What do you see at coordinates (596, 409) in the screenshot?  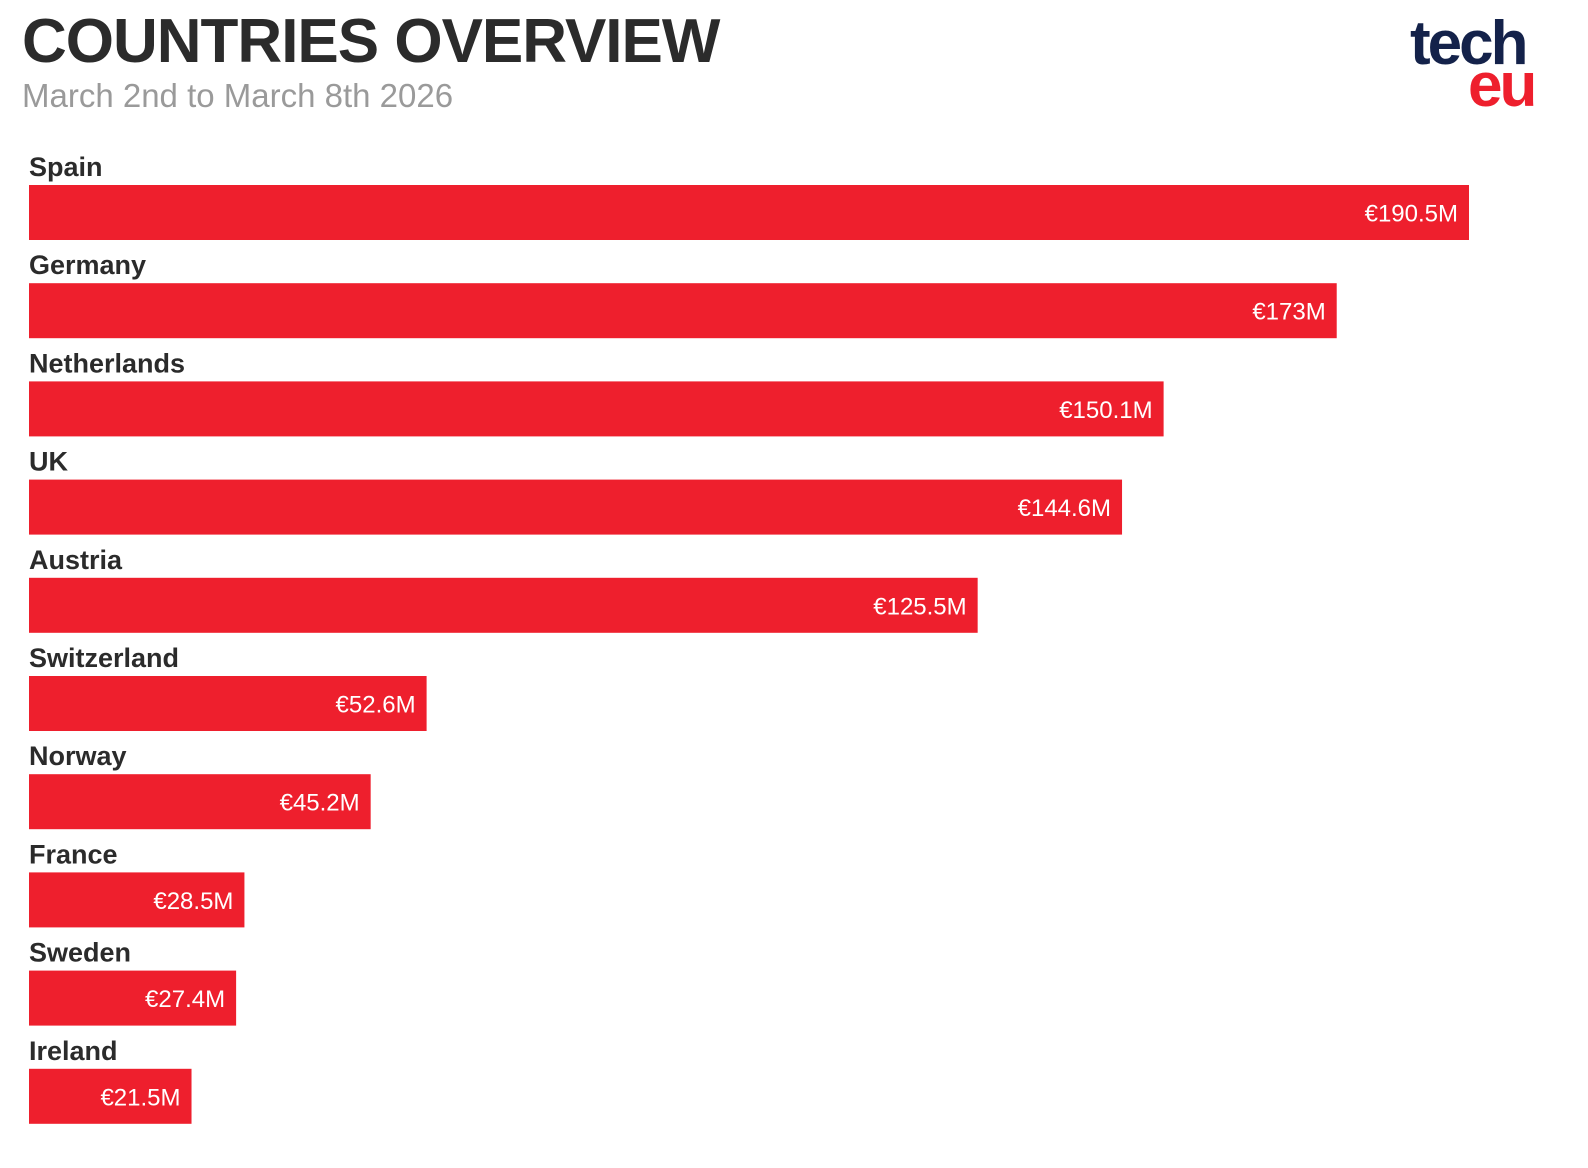 I see `bar-netherlands` at bounding box center [596, 409].